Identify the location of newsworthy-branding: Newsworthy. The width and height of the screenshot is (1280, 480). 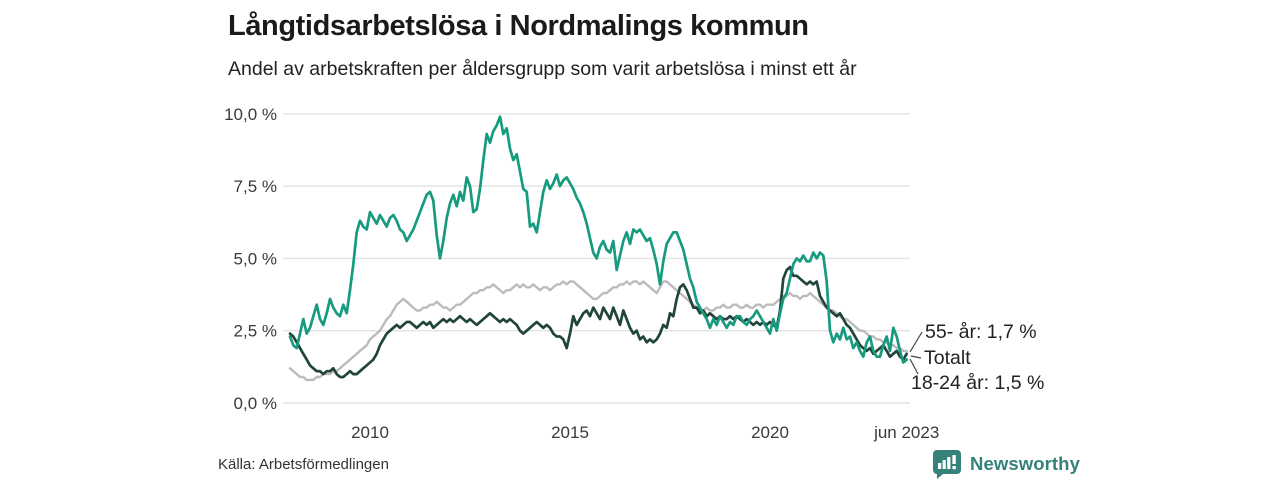
(1005, 464).